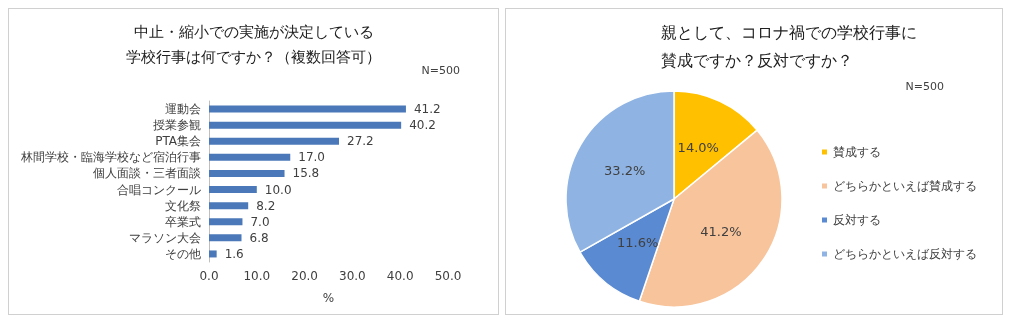  Describe the element at coordinates (159, 189) in the screenshot. I see `y-tick-label: 合唱コンクール` at that location.